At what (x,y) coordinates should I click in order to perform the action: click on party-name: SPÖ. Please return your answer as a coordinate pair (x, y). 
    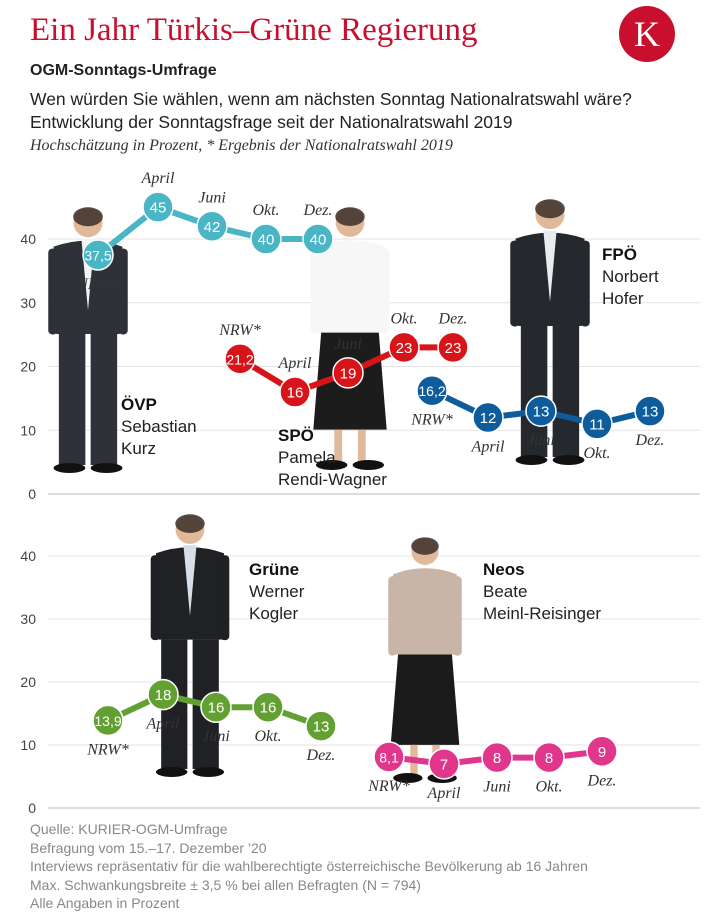
    Looking at the image, I should click on (296, 435).